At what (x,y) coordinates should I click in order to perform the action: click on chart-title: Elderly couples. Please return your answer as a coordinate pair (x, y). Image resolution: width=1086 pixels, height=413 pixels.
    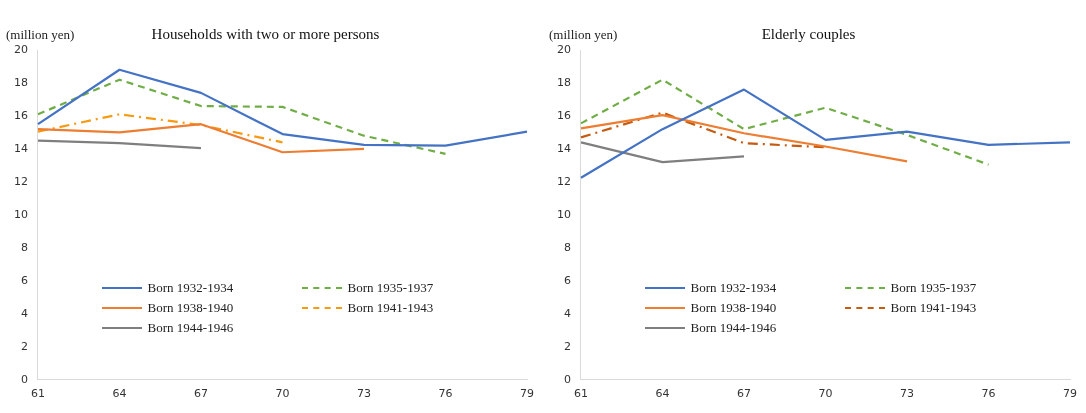
    Looking at the image, I should click on (808, 33).